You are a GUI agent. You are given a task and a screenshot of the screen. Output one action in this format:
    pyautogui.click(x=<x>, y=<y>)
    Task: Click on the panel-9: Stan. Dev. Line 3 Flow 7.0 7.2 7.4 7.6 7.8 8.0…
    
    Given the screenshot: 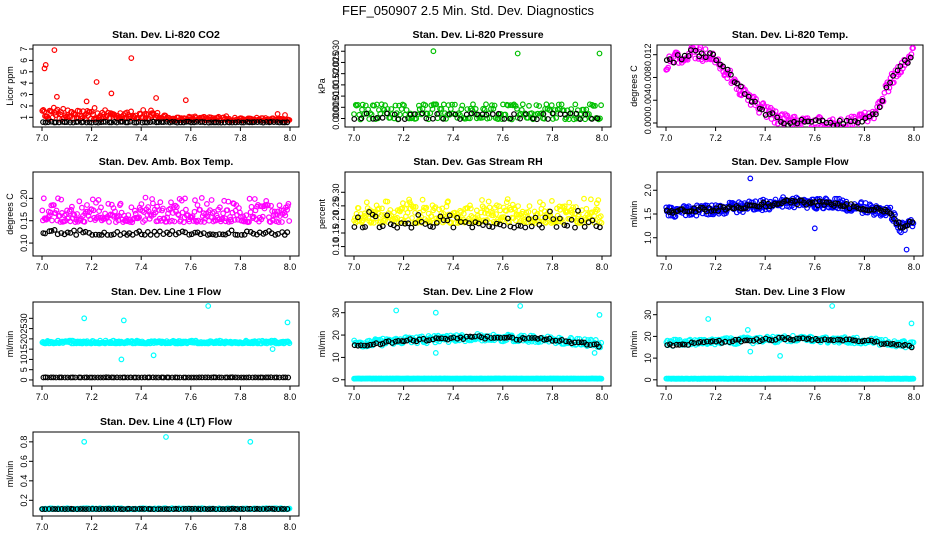 What is the action you would take?
    pyautogui.click(x=776, y=344)
    